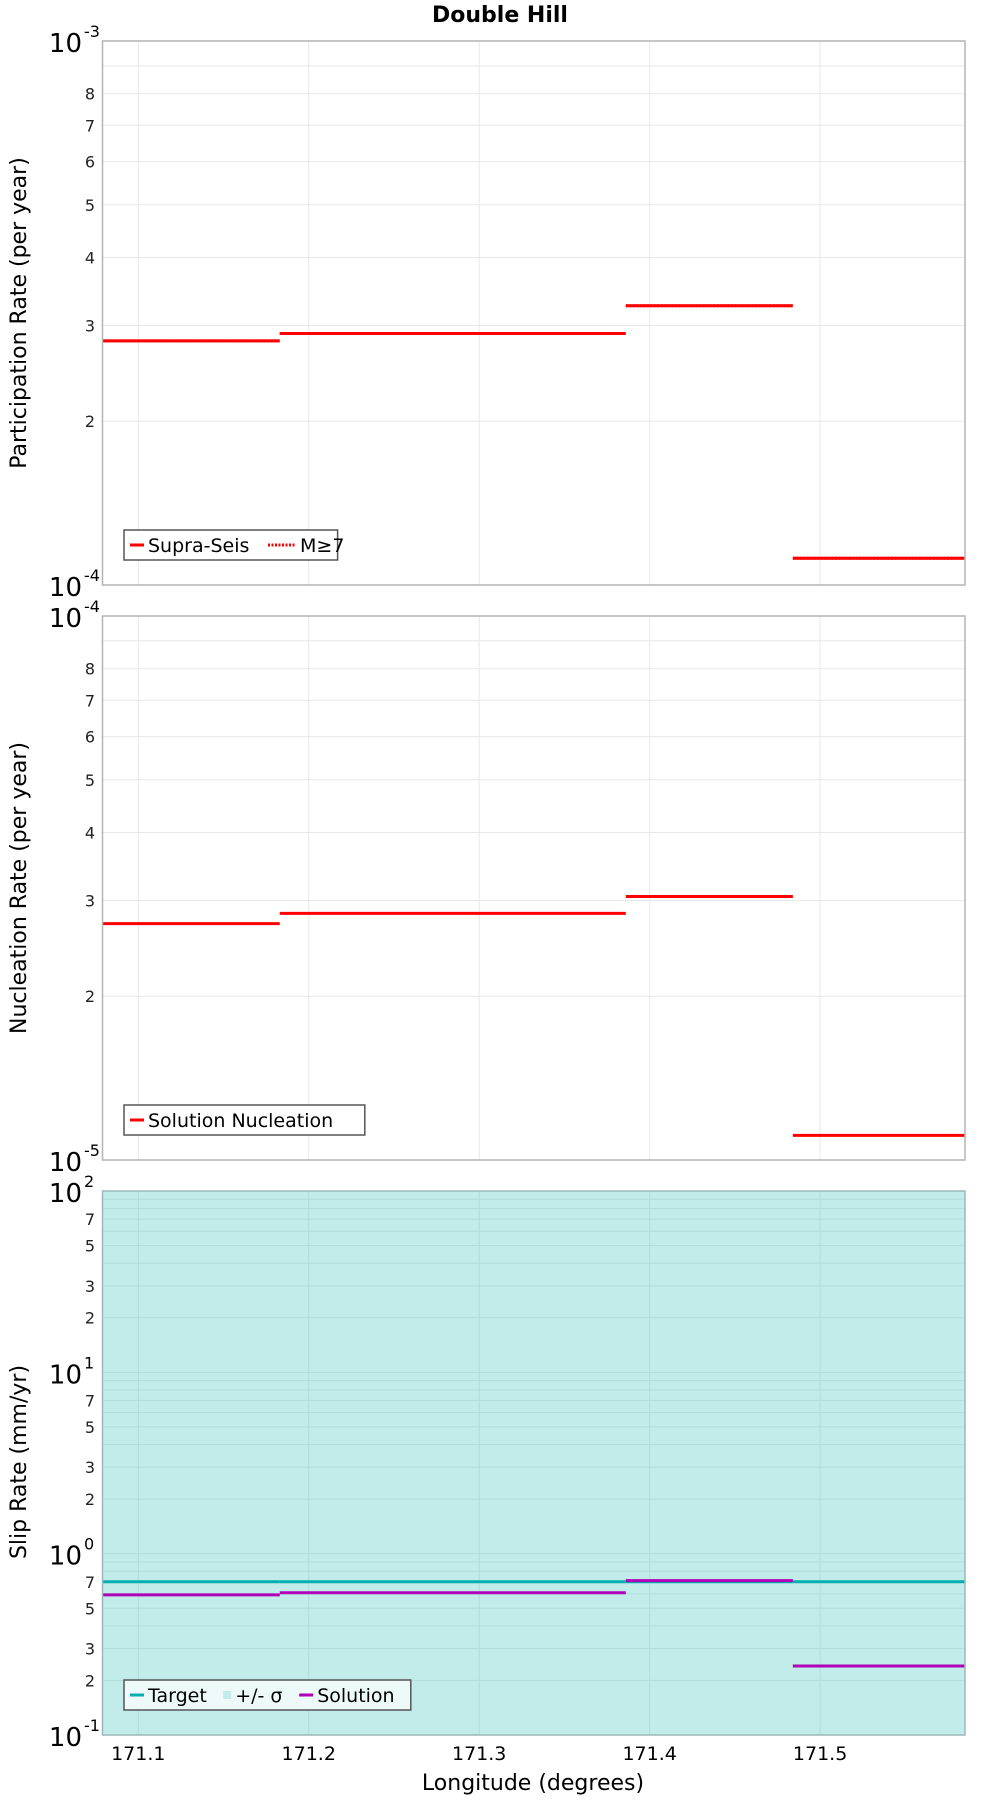 This screenshot has height=1800, width=1000. What do you see at coordinates (19, 313) in the screenshot?
I see `participation-rate-ylabel: Participation Rate (per year)` at bounding box center [19, 313].